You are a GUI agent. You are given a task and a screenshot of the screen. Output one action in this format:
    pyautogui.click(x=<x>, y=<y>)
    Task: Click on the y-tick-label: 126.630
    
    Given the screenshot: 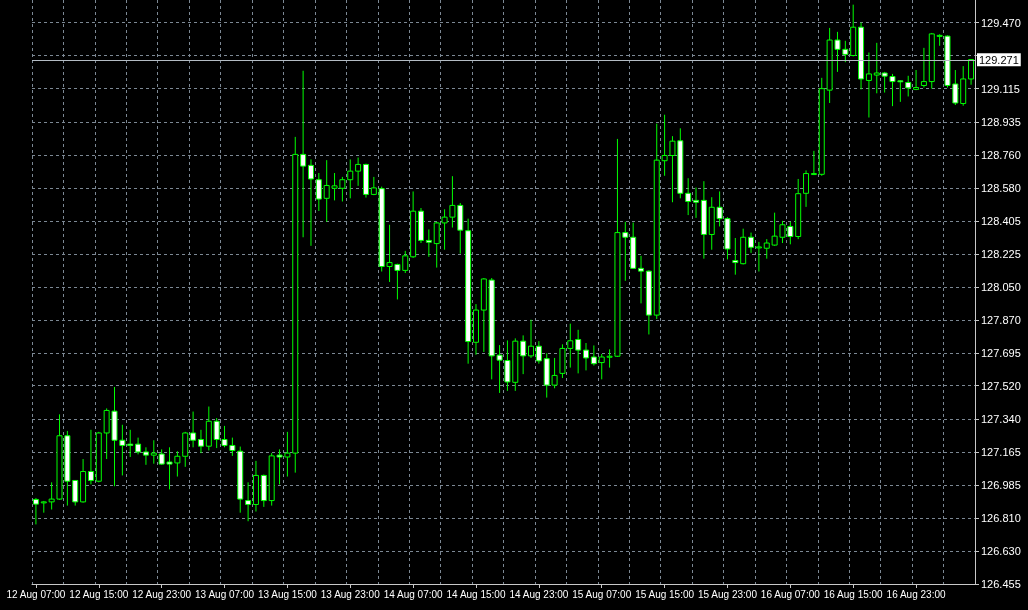 What is the action you would take?
    pyautogui.click(x=1001, y=551)
    